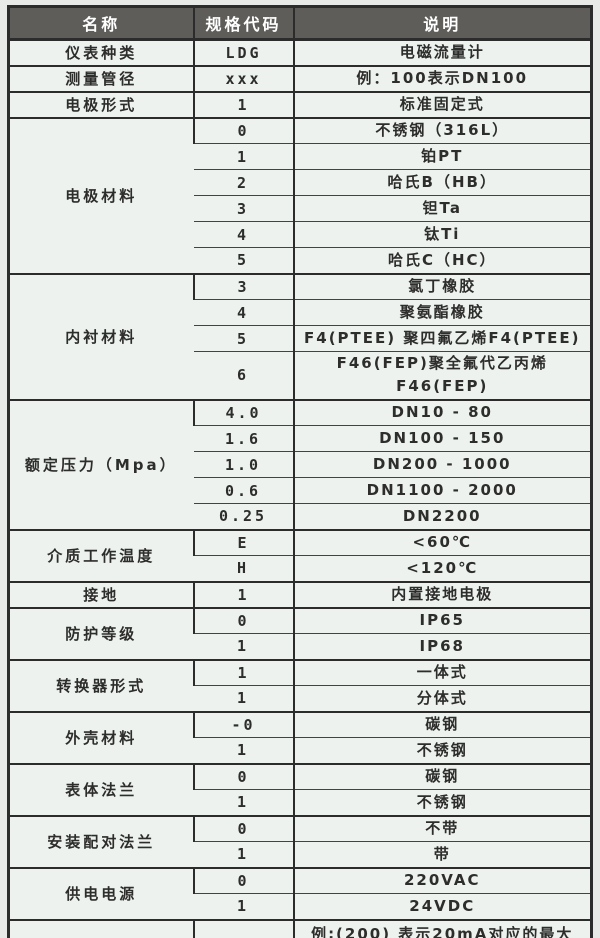  Describe the element at coordinates (442, 23) in the screenshot. I see `column-header-desc: 说明` at that location.